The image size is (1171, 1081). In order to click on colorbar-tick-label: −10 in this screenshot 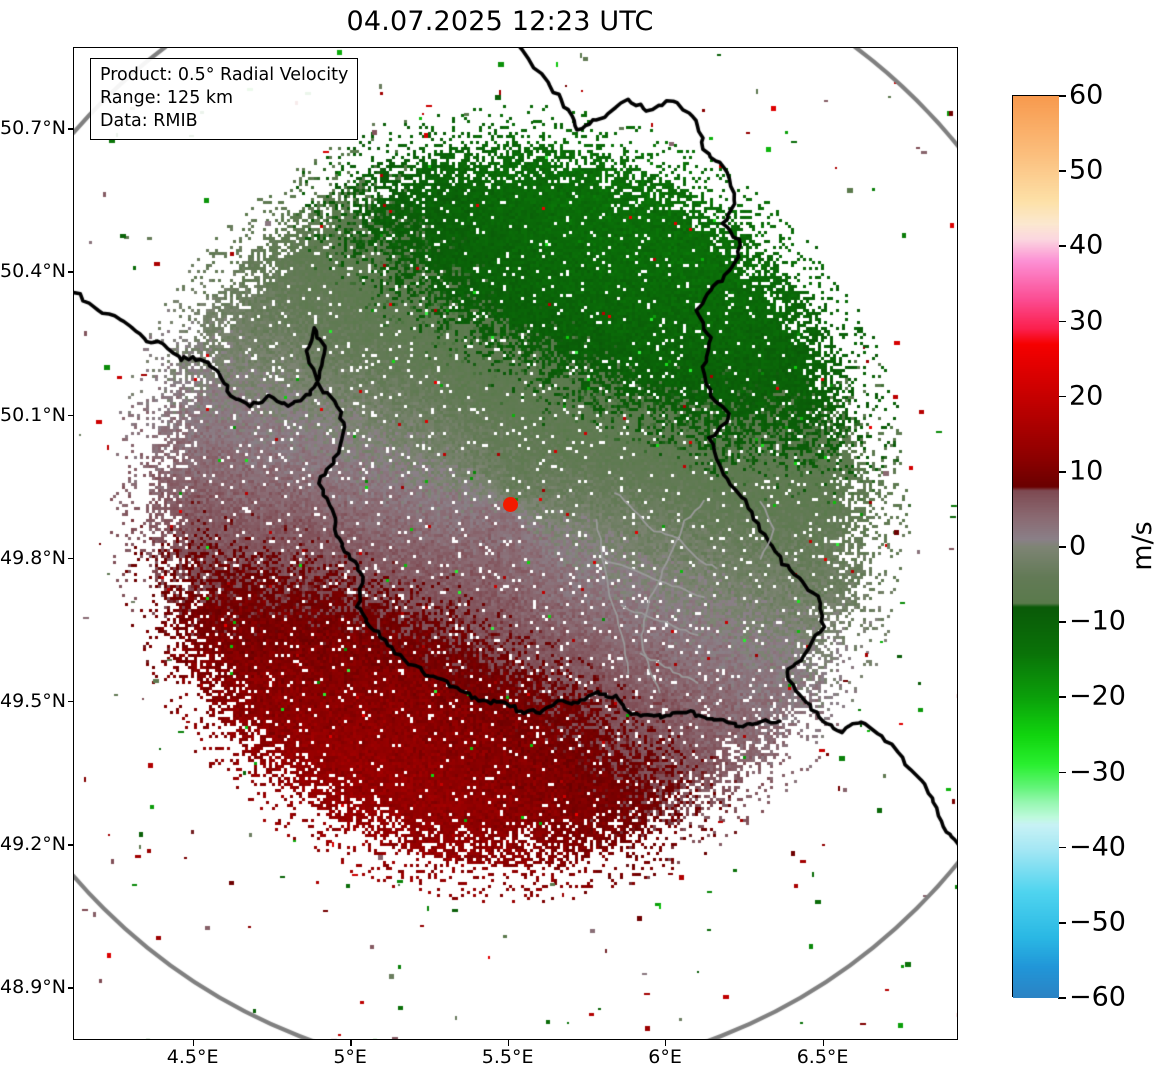, I will do `click(1097, 621)`.